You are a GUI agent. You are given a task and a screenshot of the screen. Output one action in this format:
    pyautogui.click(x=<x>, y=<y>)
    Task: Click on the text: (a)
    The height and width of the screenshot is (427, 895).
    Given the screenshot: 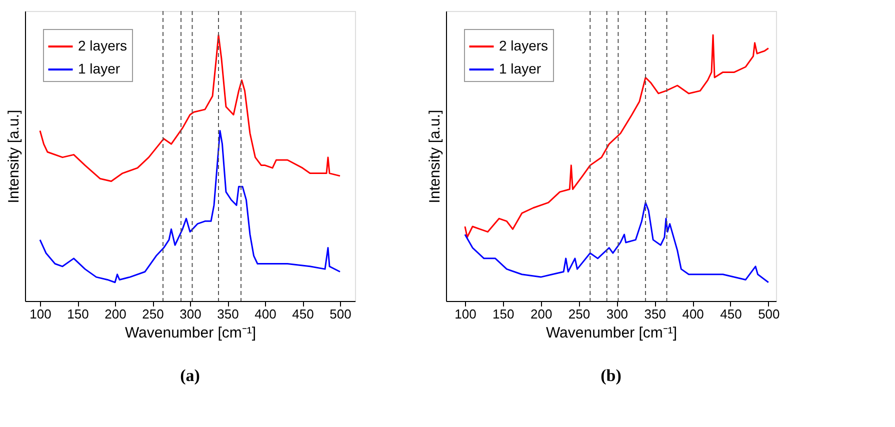 What is the action you would take?
    pyautogui.click(x=190, y=375)
    